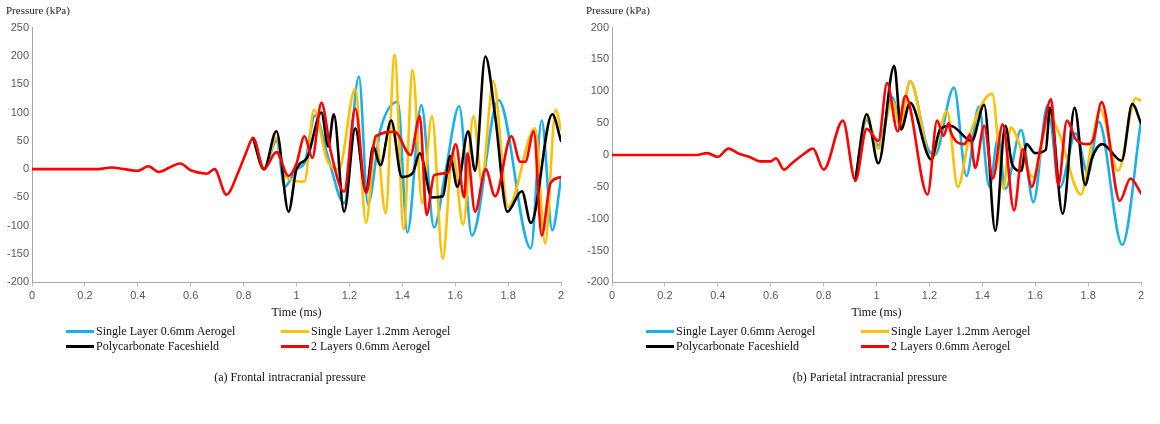 The image size is (1160, 424). What do you see at coordinates (290, 377) in the screenshot?
I see `text: (a) Frontal intracranial pressure` at bounding box center [290, 377].